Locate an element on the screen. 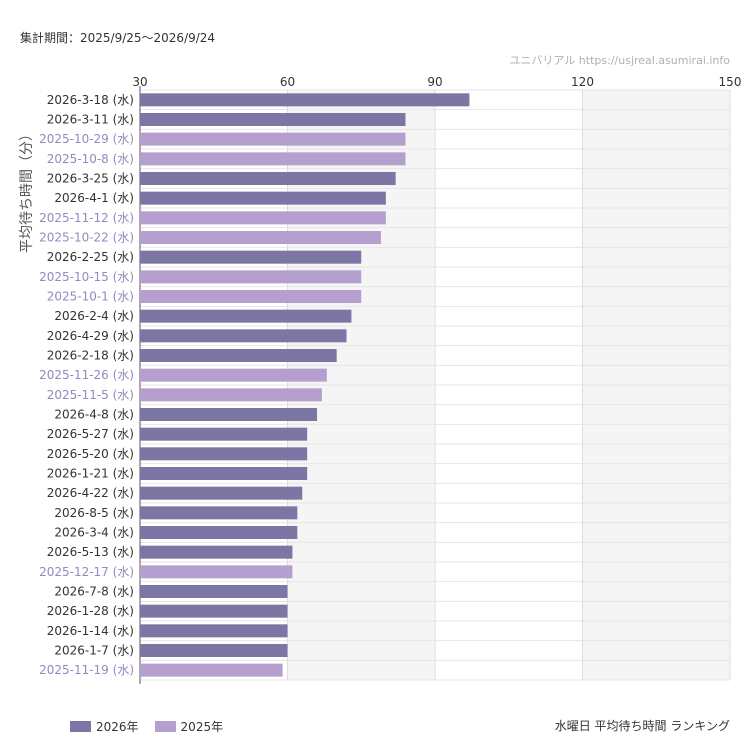 Image resolution: width=750 pixels, height=750 pixels. category-label: 2025-11-19 (水) is located at coordinates (86, 670).